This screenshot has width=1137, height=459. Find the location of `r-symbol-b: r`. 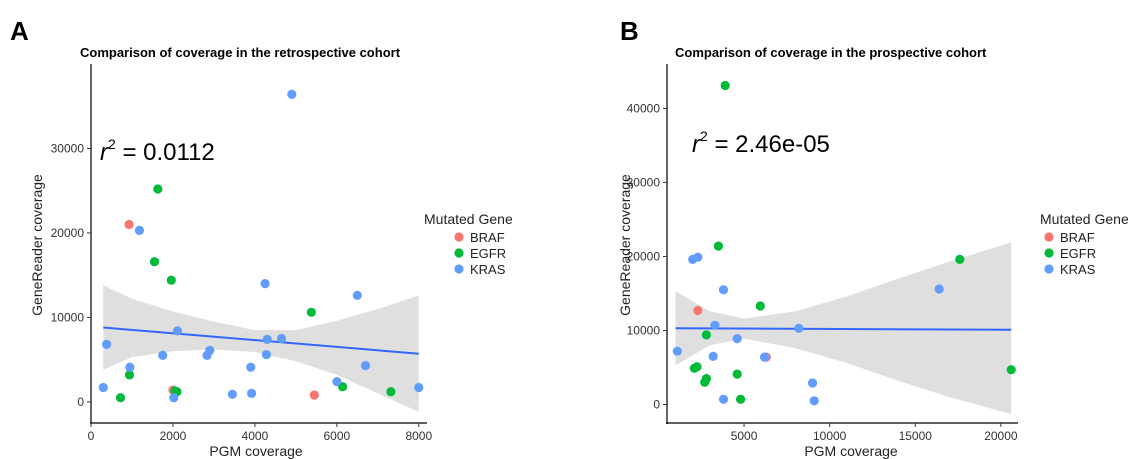

r-symbol-b: r is located at coordinates (696, 144).